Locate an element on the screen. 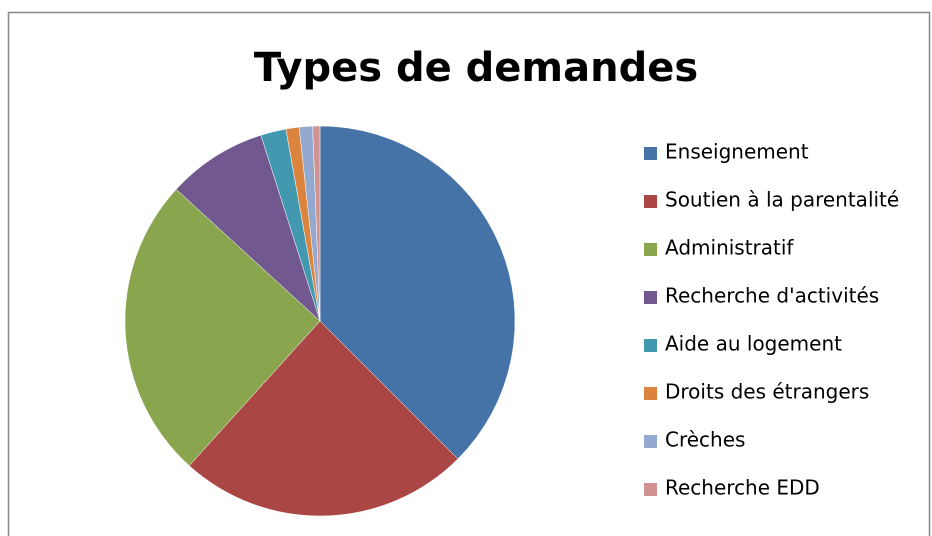  legend-label: Crèches is located at coordinates (705, 440).